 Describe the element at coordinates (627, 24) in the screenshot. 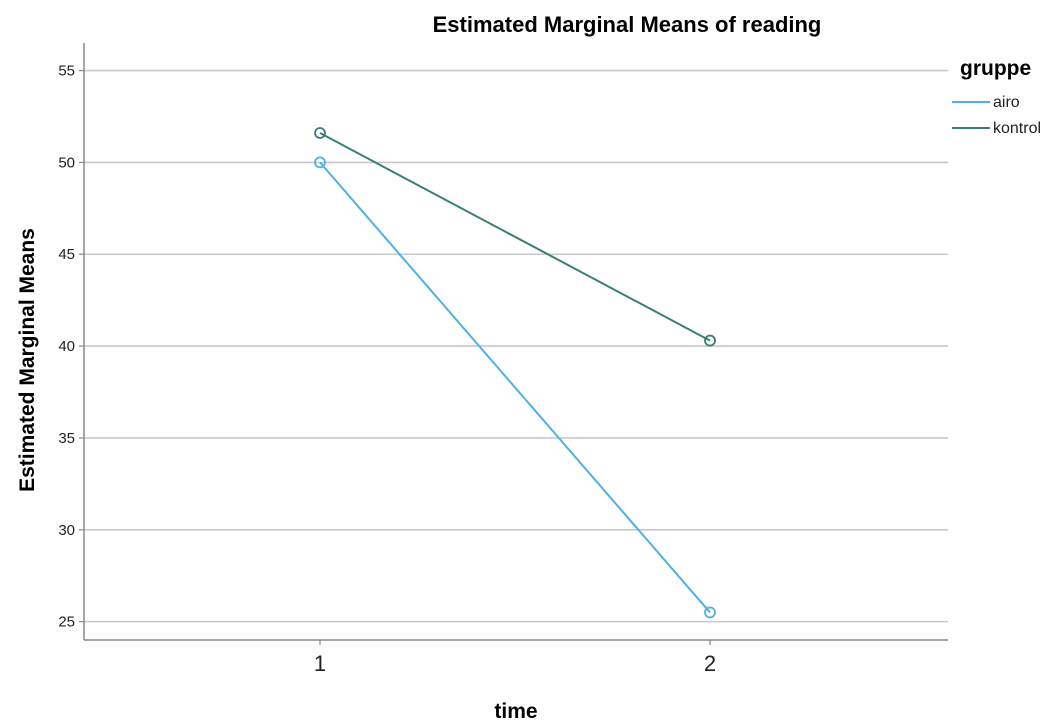

I see `chart-title: Estimated Marginal Means of reading` at that location.